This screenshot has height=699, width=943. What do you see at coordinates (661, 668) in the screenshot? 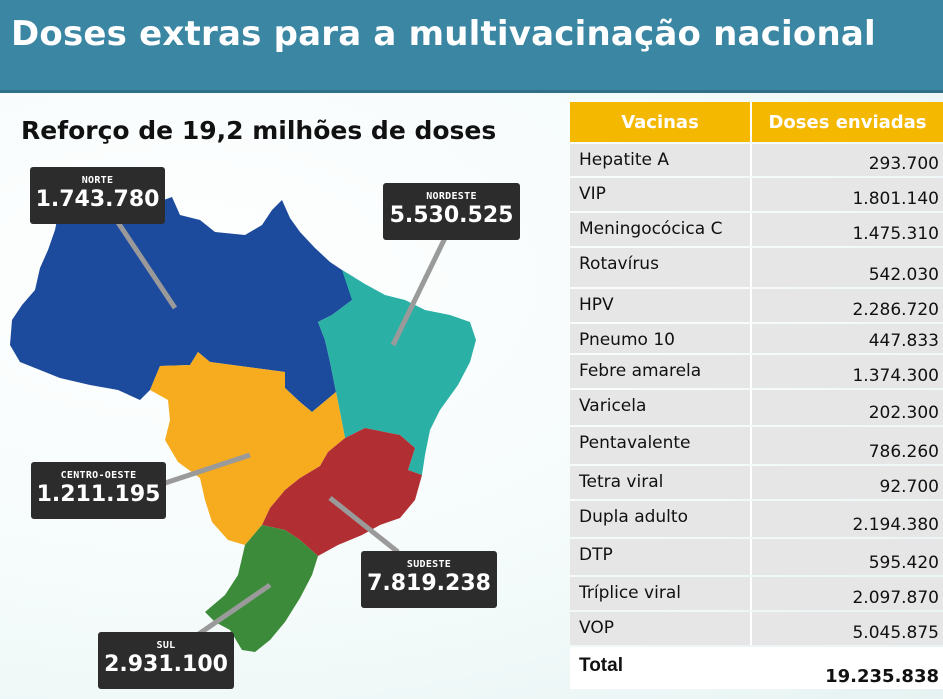
I see `total-label: Total` at bounding box center [661, 668].